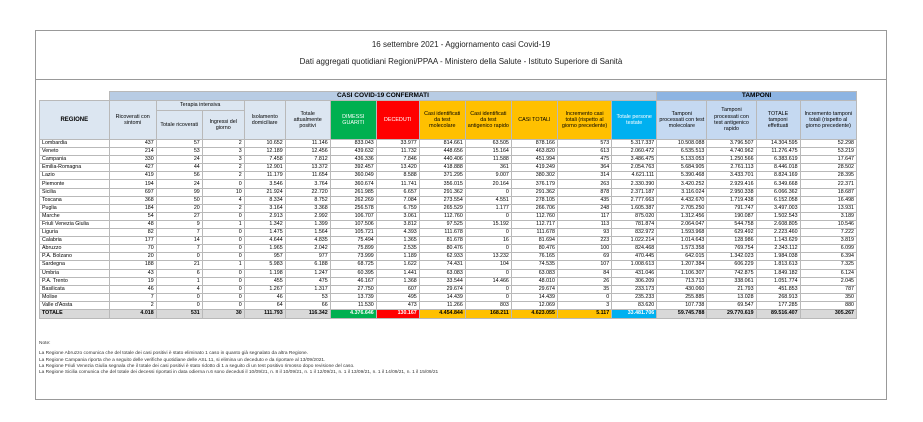  Describe the element at coordinates (778, 216) in the screenshot. I see `cell-value: 1.502.543` at that location.